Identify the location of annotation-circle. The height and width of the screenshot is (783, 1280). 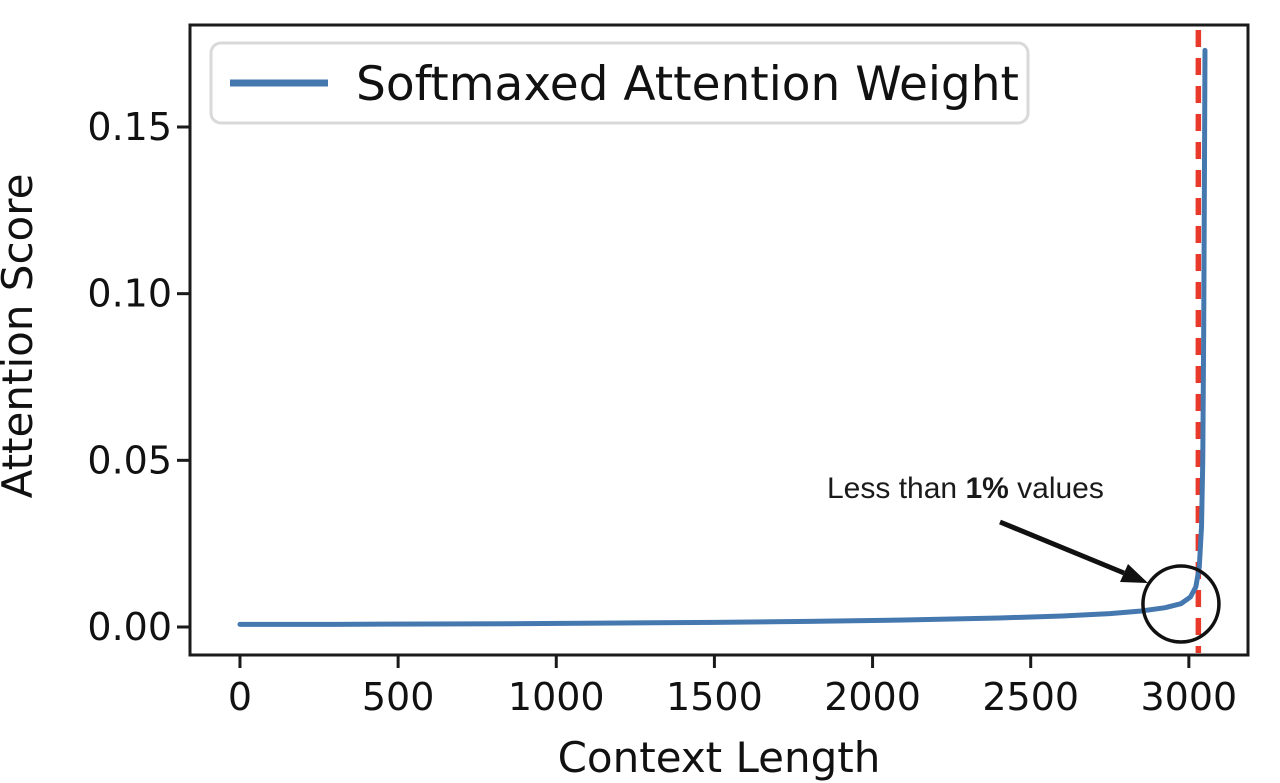
(1181, 604).